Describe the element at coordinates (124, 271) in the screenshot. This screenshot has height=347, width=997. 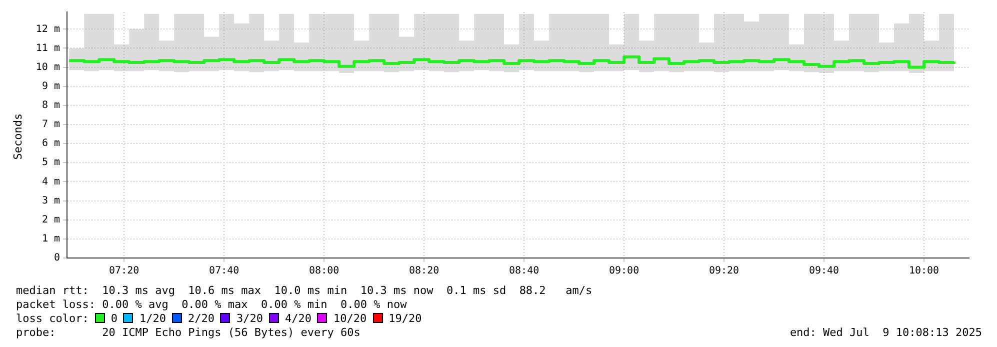
I see `x-tick-label: 07:20` at that location.